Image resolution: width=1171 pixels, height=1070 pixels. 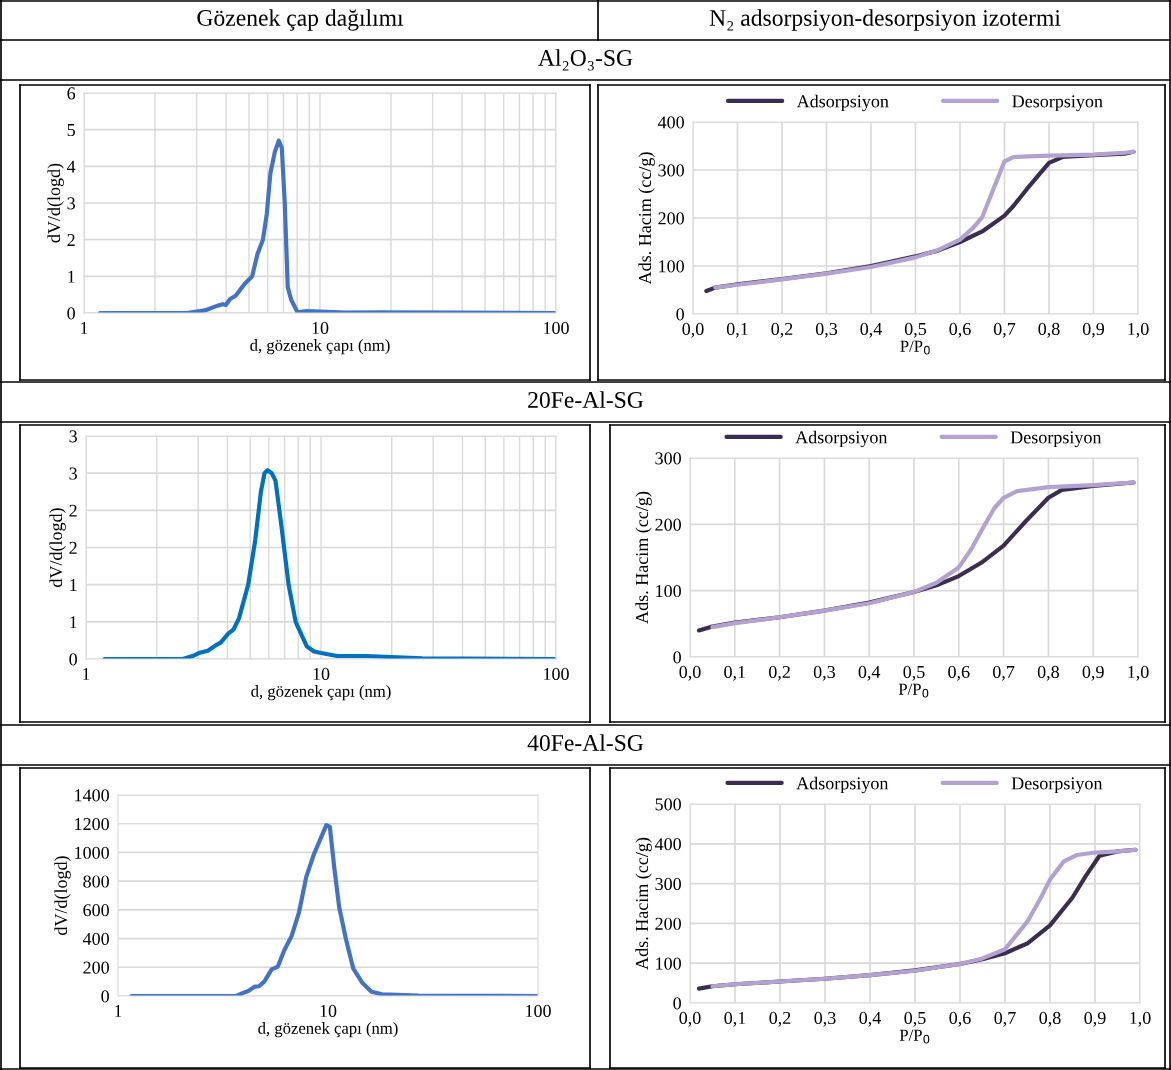 I want to click on y-tick-label: 6, so click(x=71, y=93).